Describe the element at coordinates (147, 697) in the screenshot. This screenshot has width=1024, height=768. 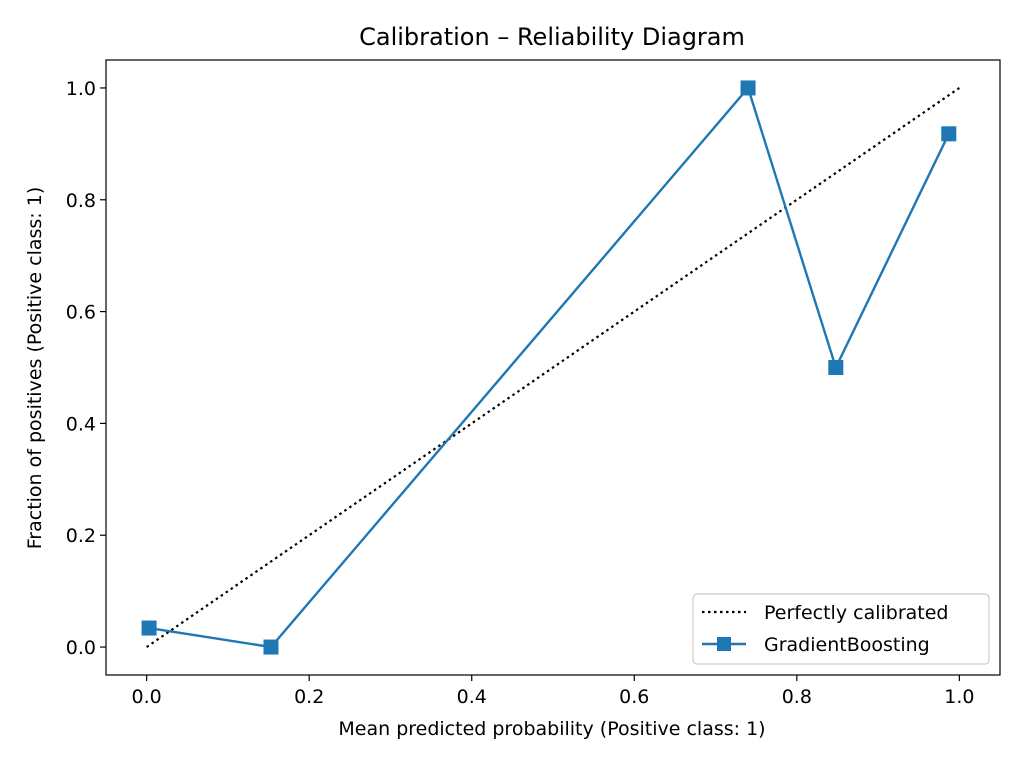
I see `x-tick-label: 0.0` at that location.